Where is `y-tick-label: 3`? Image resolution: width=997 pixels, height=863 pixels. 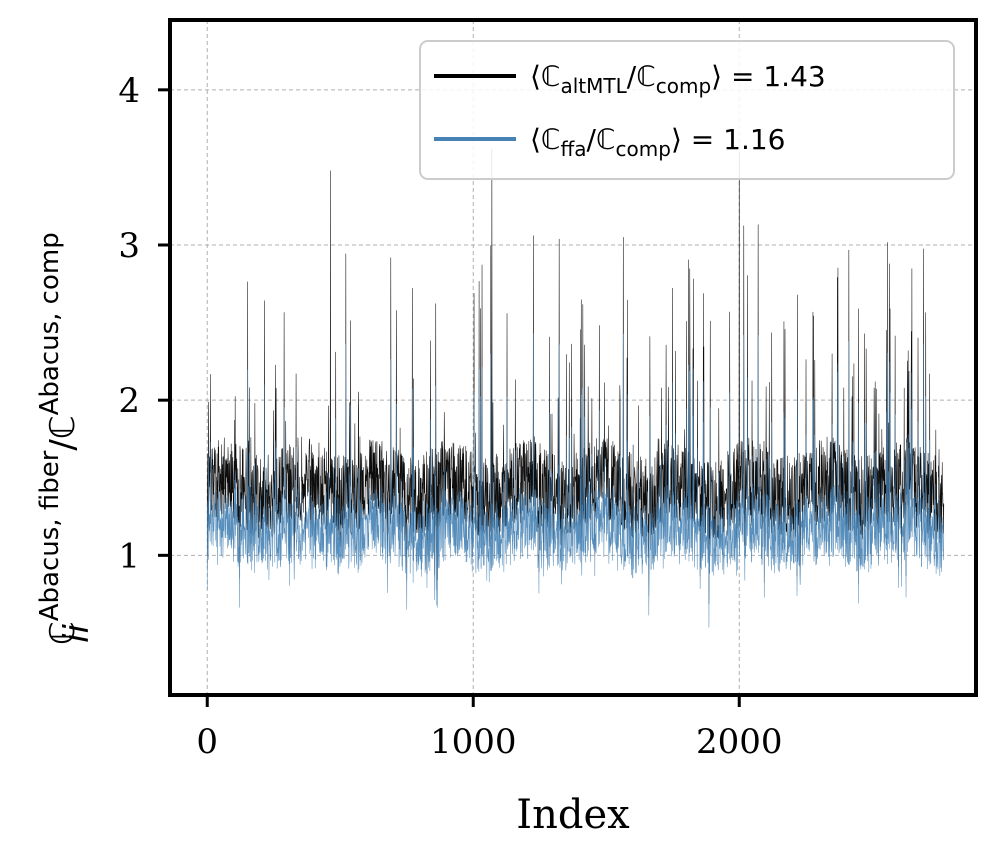
y-tick-label: 3 is located at coordinates (129, 246).